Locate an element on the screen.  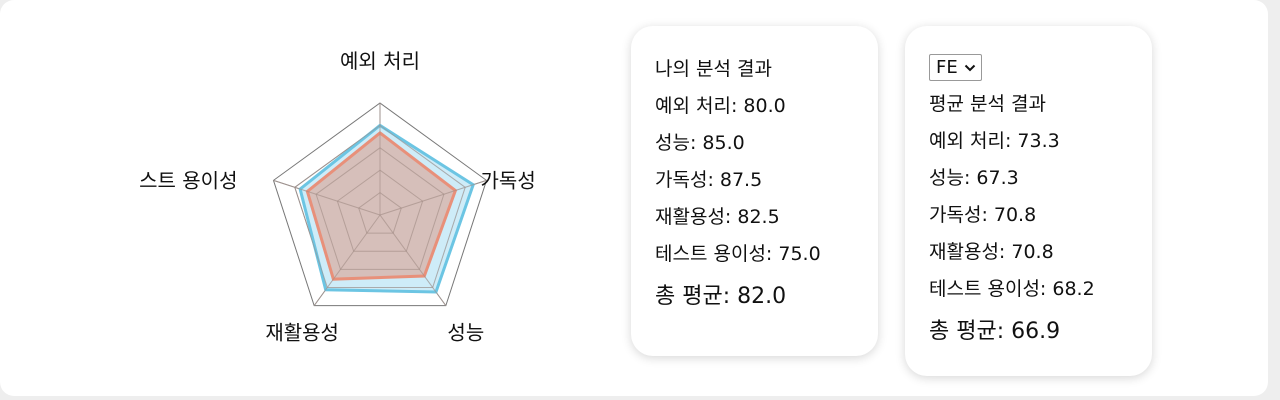
avg-result-total: 총 평균: 66.9 is located at coordinates (995, 331).